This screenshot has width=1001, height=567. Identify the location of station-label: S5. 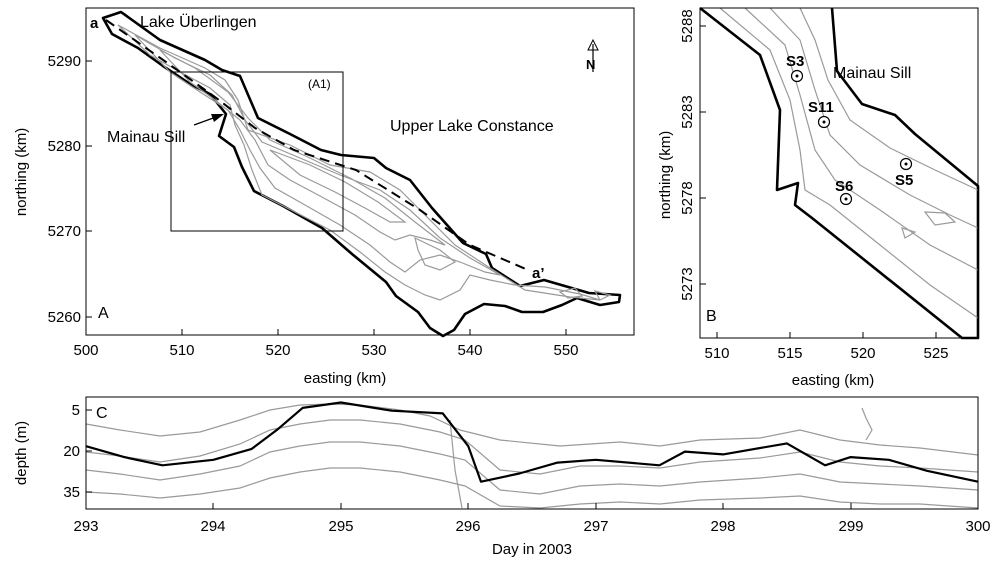
(904, 180).